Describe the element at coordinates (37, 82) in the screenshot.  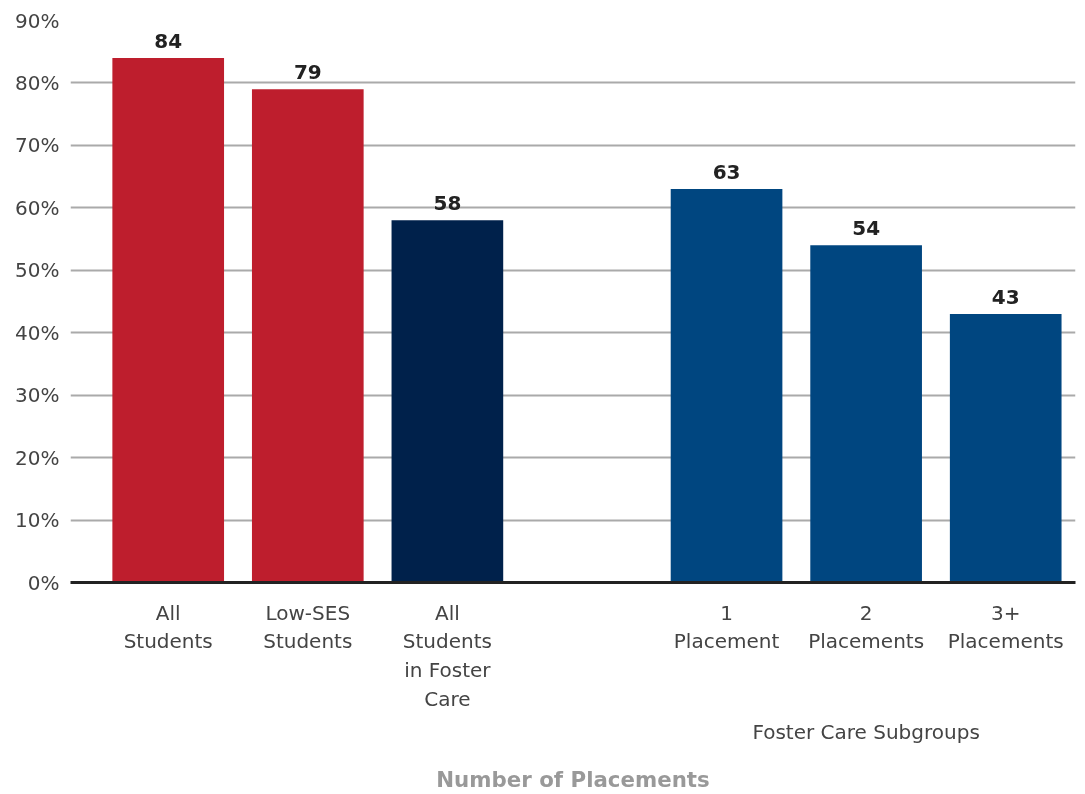
I see `y-tick-label: 80%` at that location.